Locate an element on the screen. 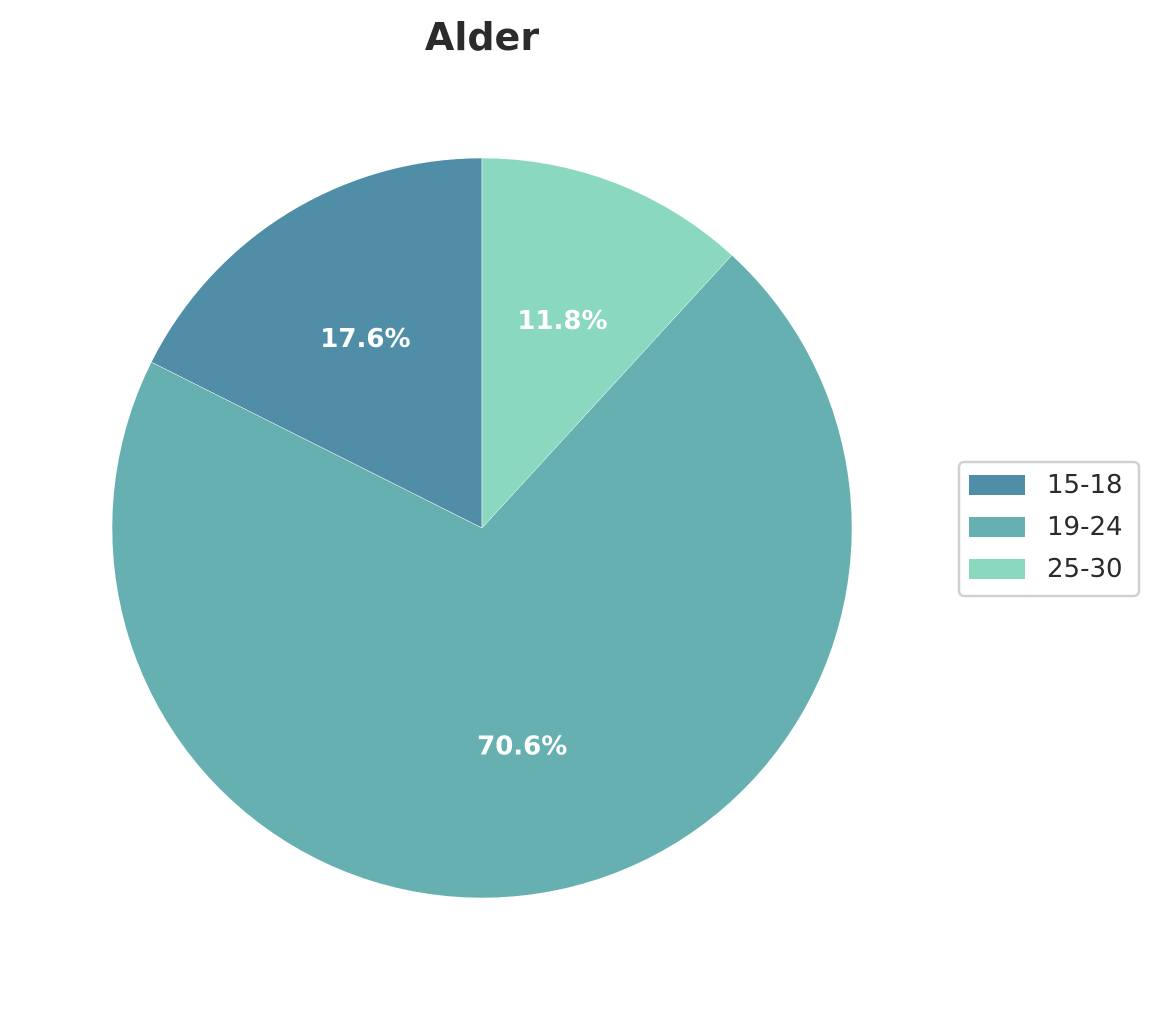 The image size is (1158, 1010). slice-label-25-30: 11.8% is located at coordinates (562, 321).